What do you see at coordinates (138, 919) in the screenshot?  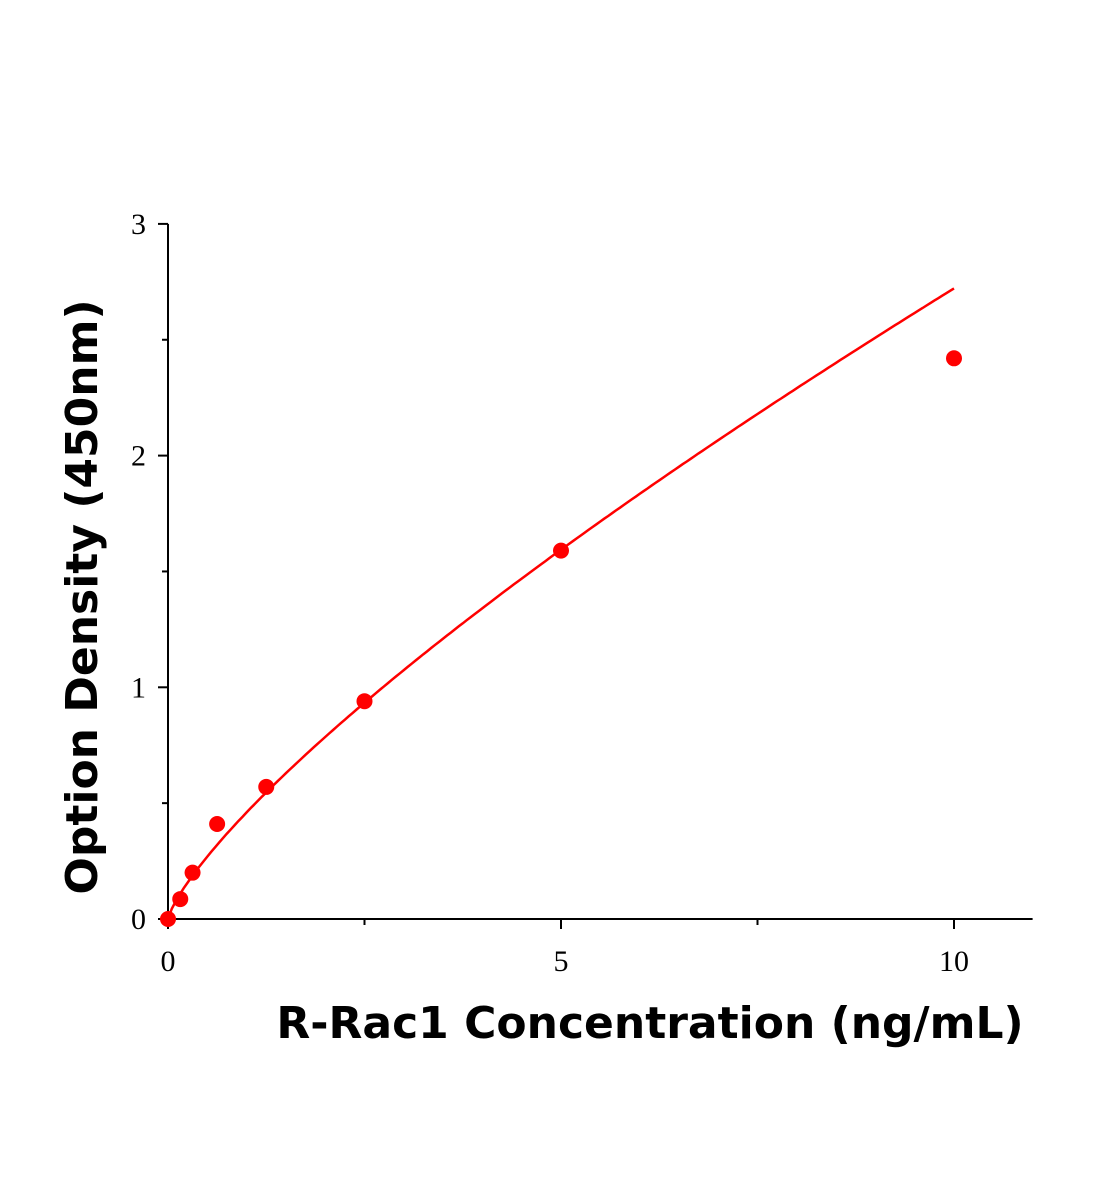 I see `y-tick-label: 0` at bounding box center [138, 919].